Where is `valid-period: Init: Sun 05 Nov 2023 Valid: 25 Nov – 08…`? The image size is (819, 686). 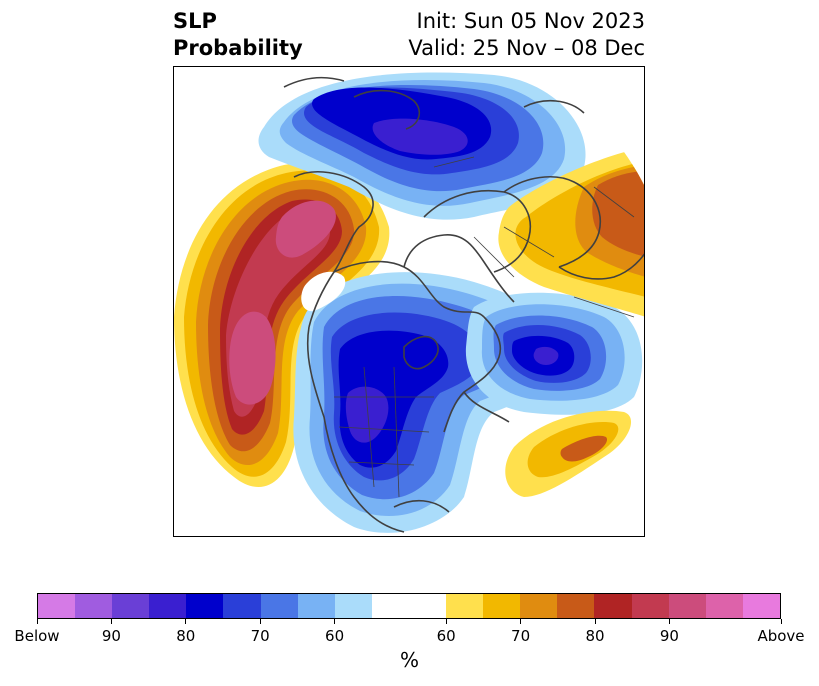 valid-period: Init: Sun 05 Nov 2023 Valid: 25 Nov – 08… is located at coordinates (526, 35).